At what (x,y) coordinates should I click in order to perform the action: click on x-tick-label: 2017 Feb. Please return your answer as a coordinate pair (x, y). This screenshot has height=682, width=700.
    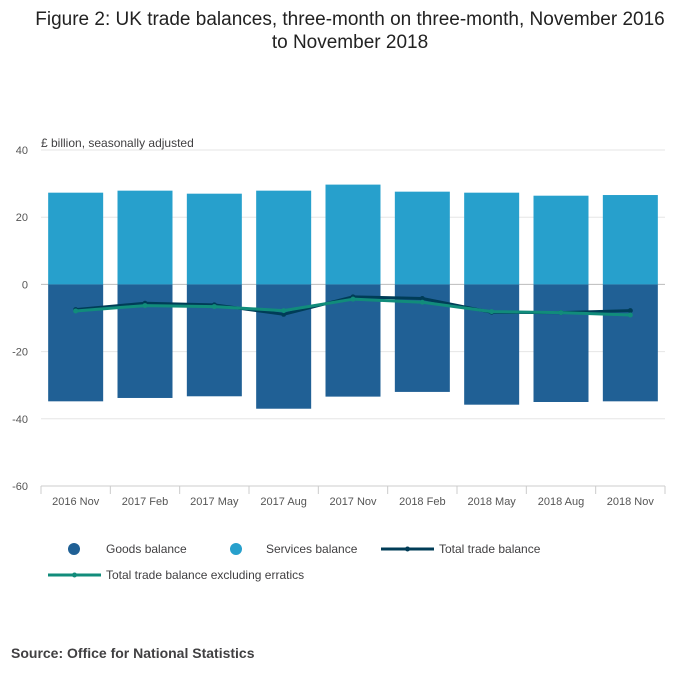
    Looking at the image, I should click on (145, 502).